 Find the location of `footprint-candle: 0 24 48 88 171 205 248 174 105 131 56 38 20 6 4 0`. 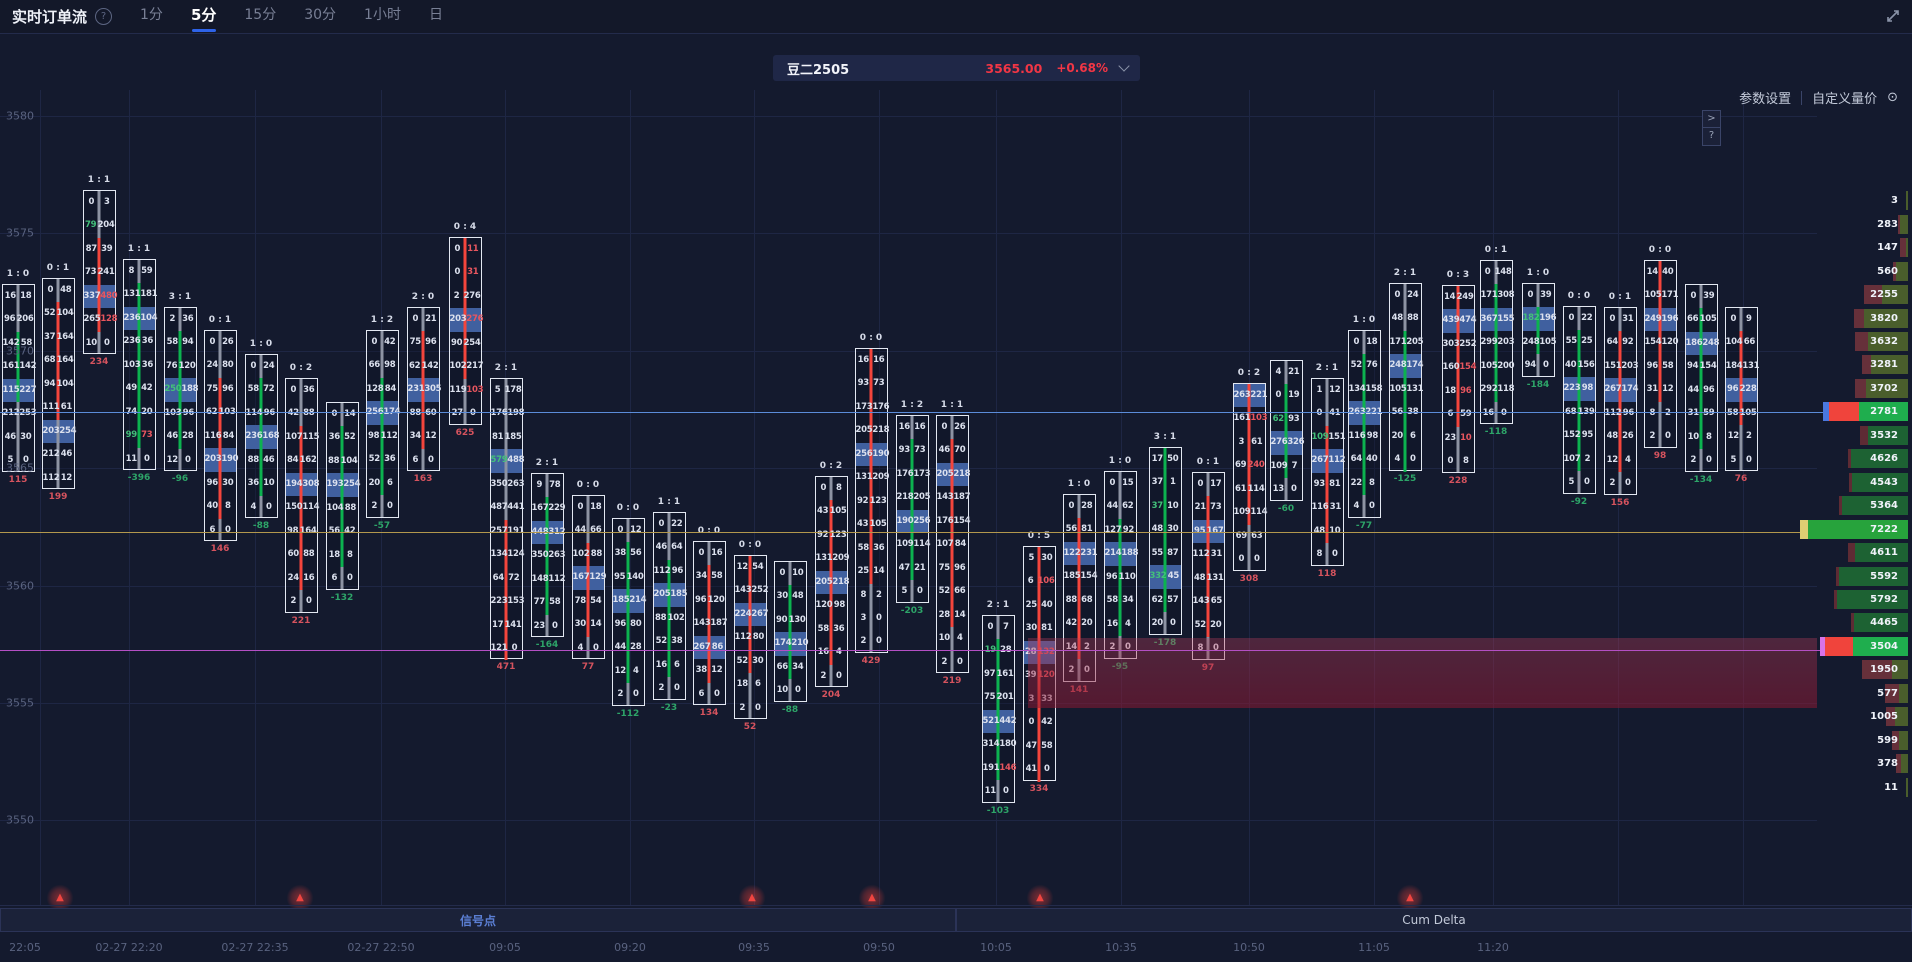

footprint-candle: 0 24 48 88 171 205 248 174 105 131 56 38 20 6 4 0 is located at coordinates (1406, 377).